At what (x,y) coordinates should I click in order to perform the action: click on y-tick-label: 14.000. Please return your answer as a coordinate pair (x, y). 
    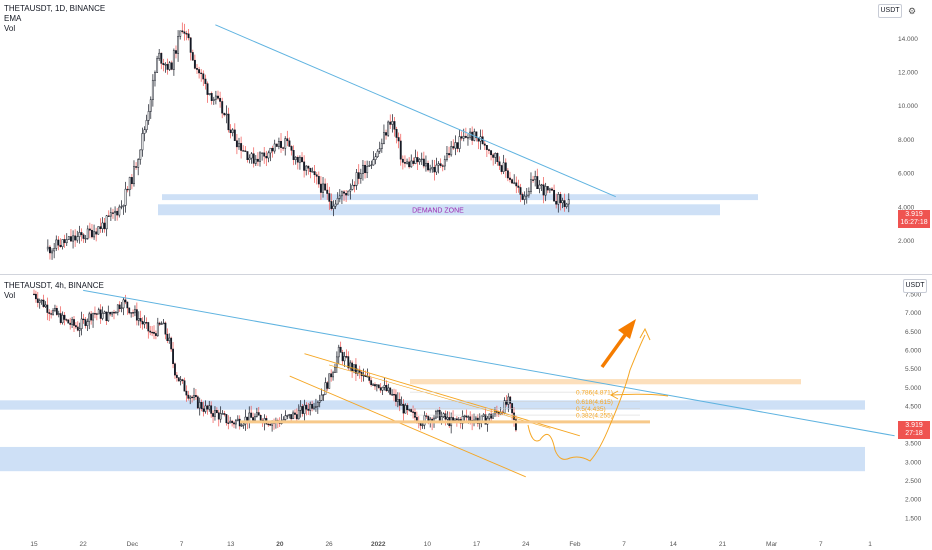
    Looking at the image, I should click on (908, 39).